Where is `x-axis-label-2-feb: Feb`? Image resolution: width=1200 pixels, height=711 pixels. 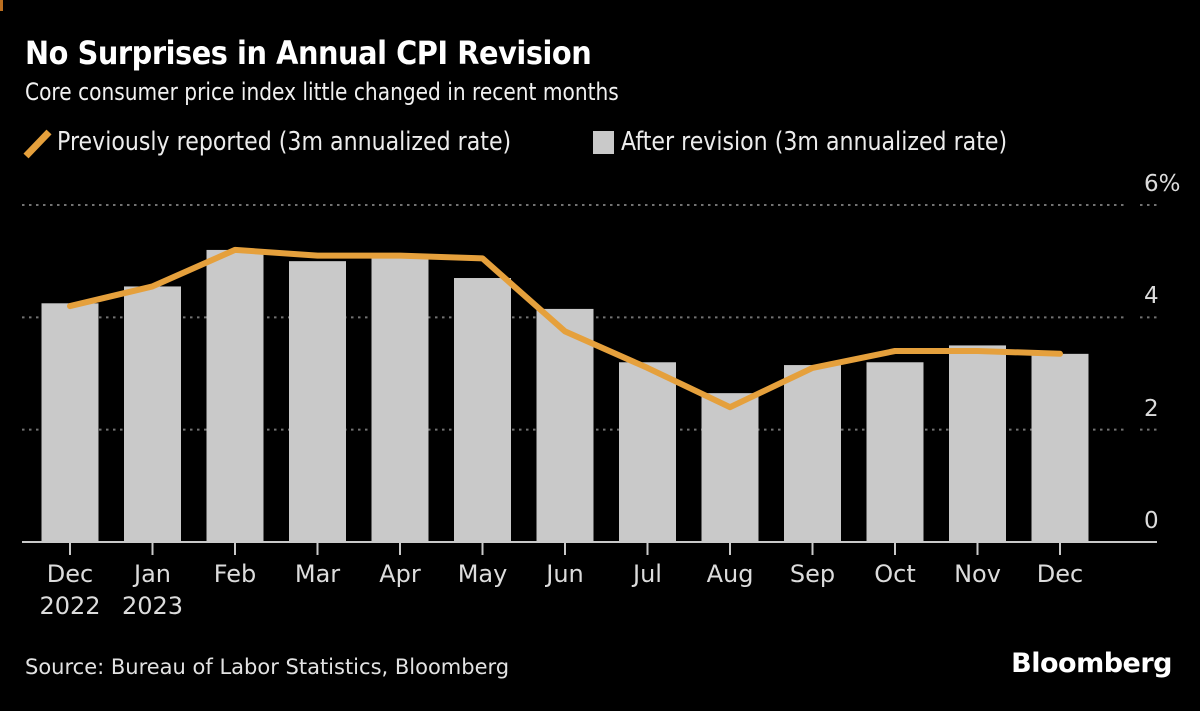
x-axis-label-2-feb: Feb is located at coordinates (235, 574).